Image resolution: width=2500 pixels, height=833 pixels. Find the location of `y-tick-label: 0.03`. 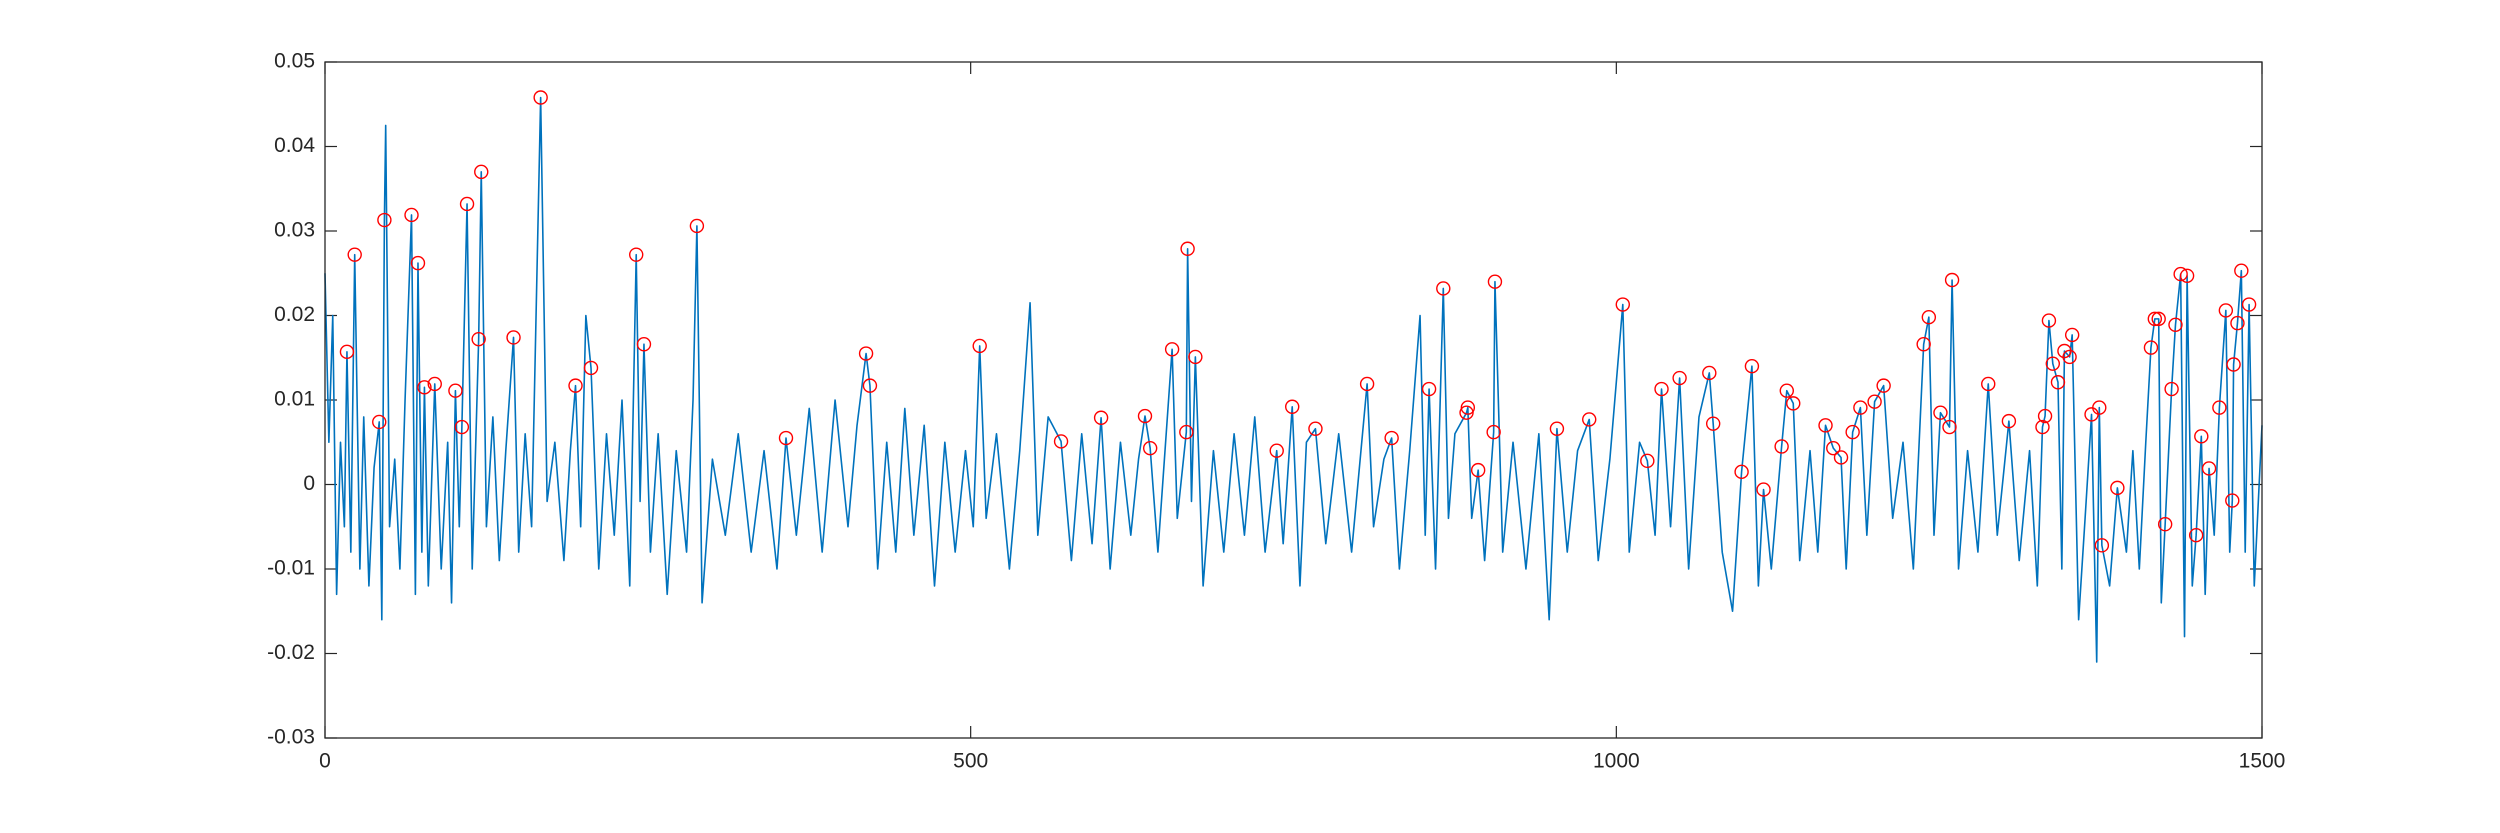

y-tick-label: 0.03 is located at coordinates (294, 230).